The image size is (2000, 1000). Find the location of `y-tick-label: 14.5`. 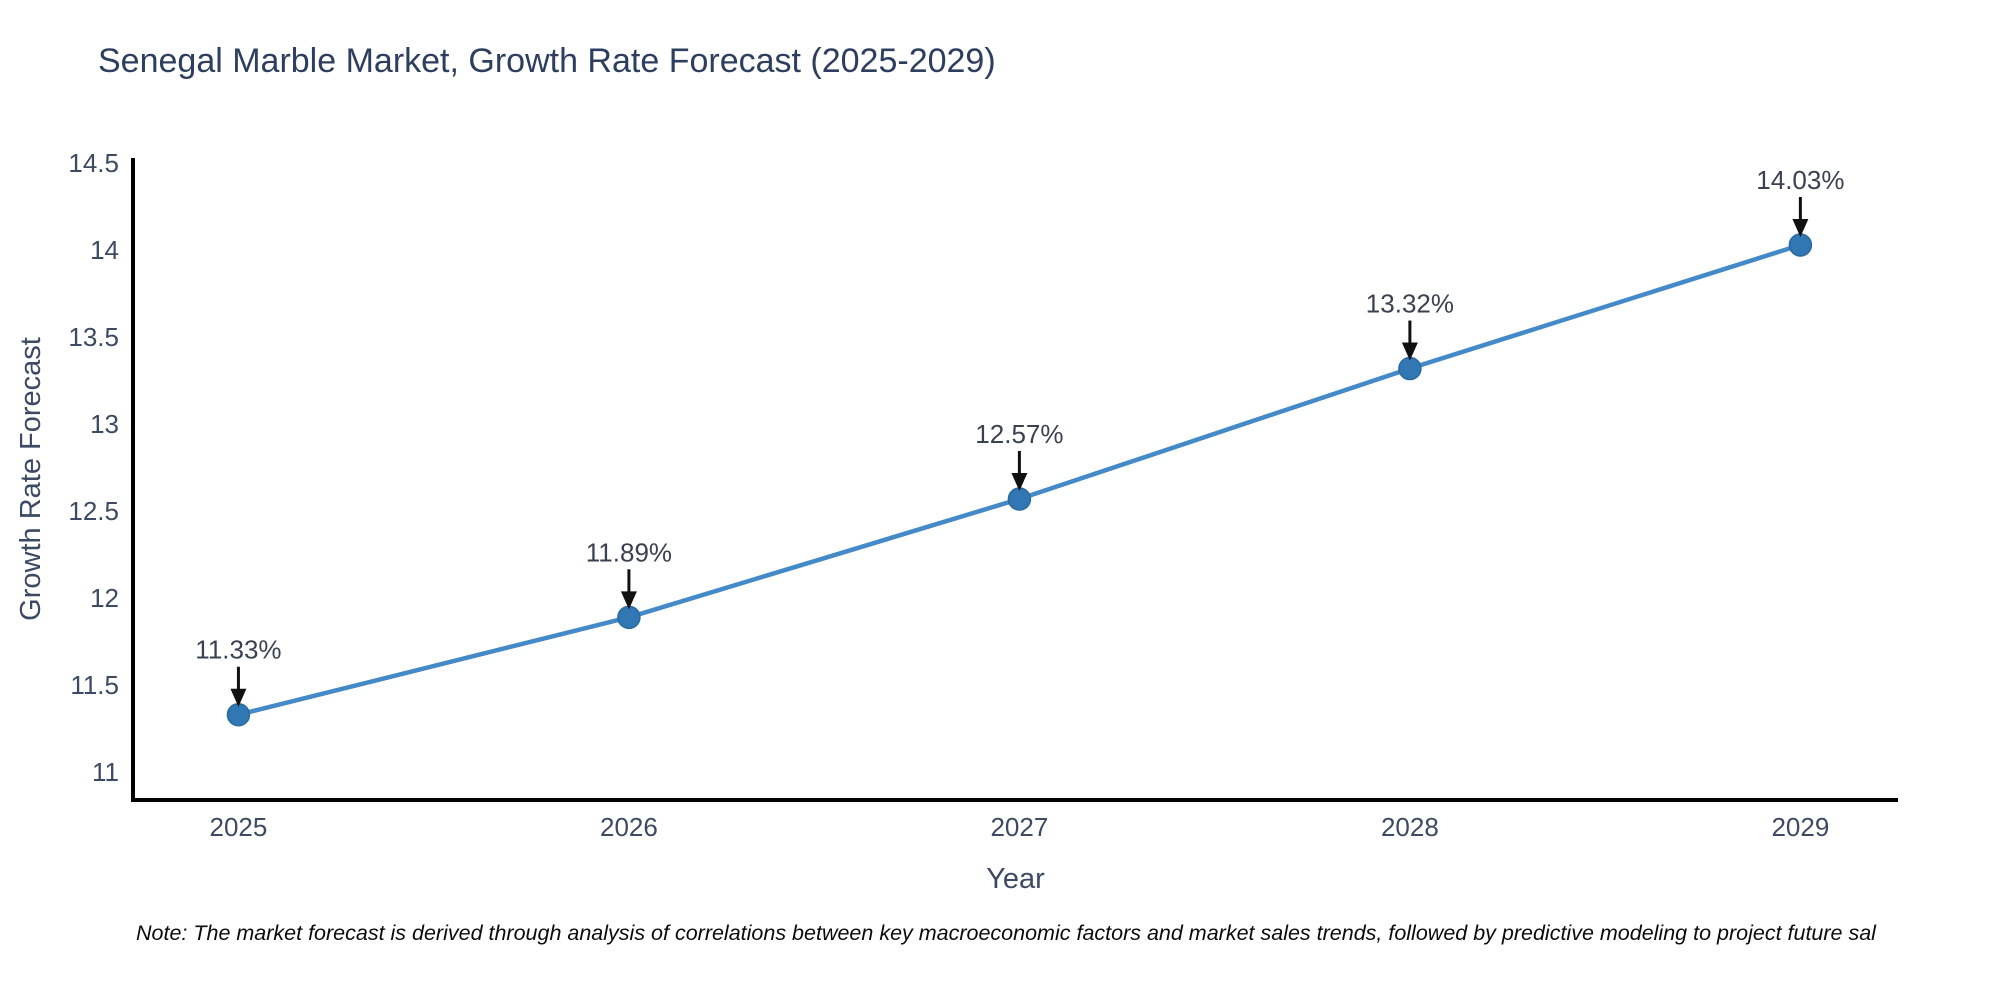

y-tick-label: 14.5 is located at coordinates (93, 163).